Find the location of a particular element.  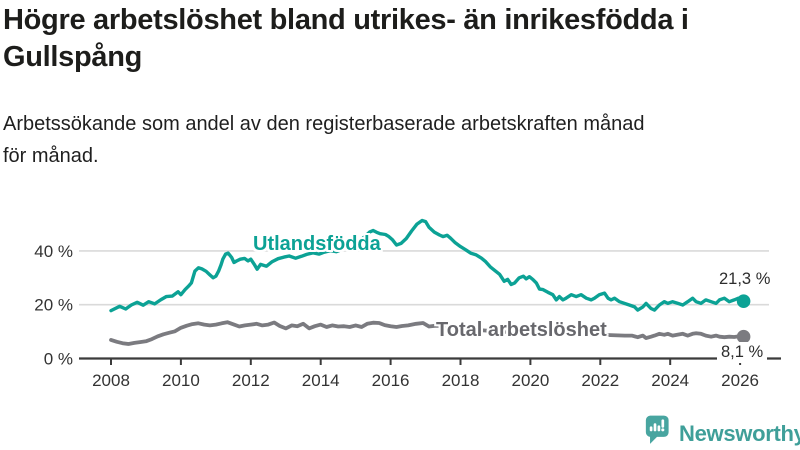

x-tick-label: 2014 is located at coordinates (321, 380).